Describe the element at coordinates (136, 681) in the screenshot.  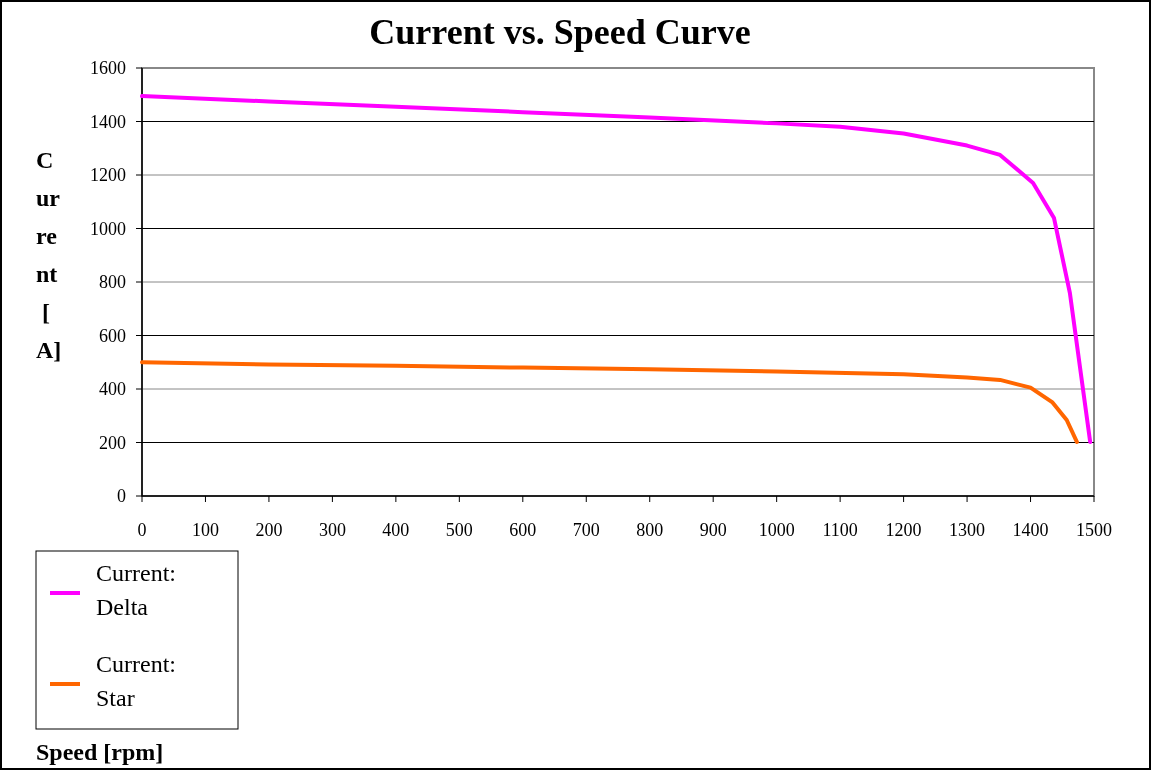
I see `legend-label: Current: Star` at that location.